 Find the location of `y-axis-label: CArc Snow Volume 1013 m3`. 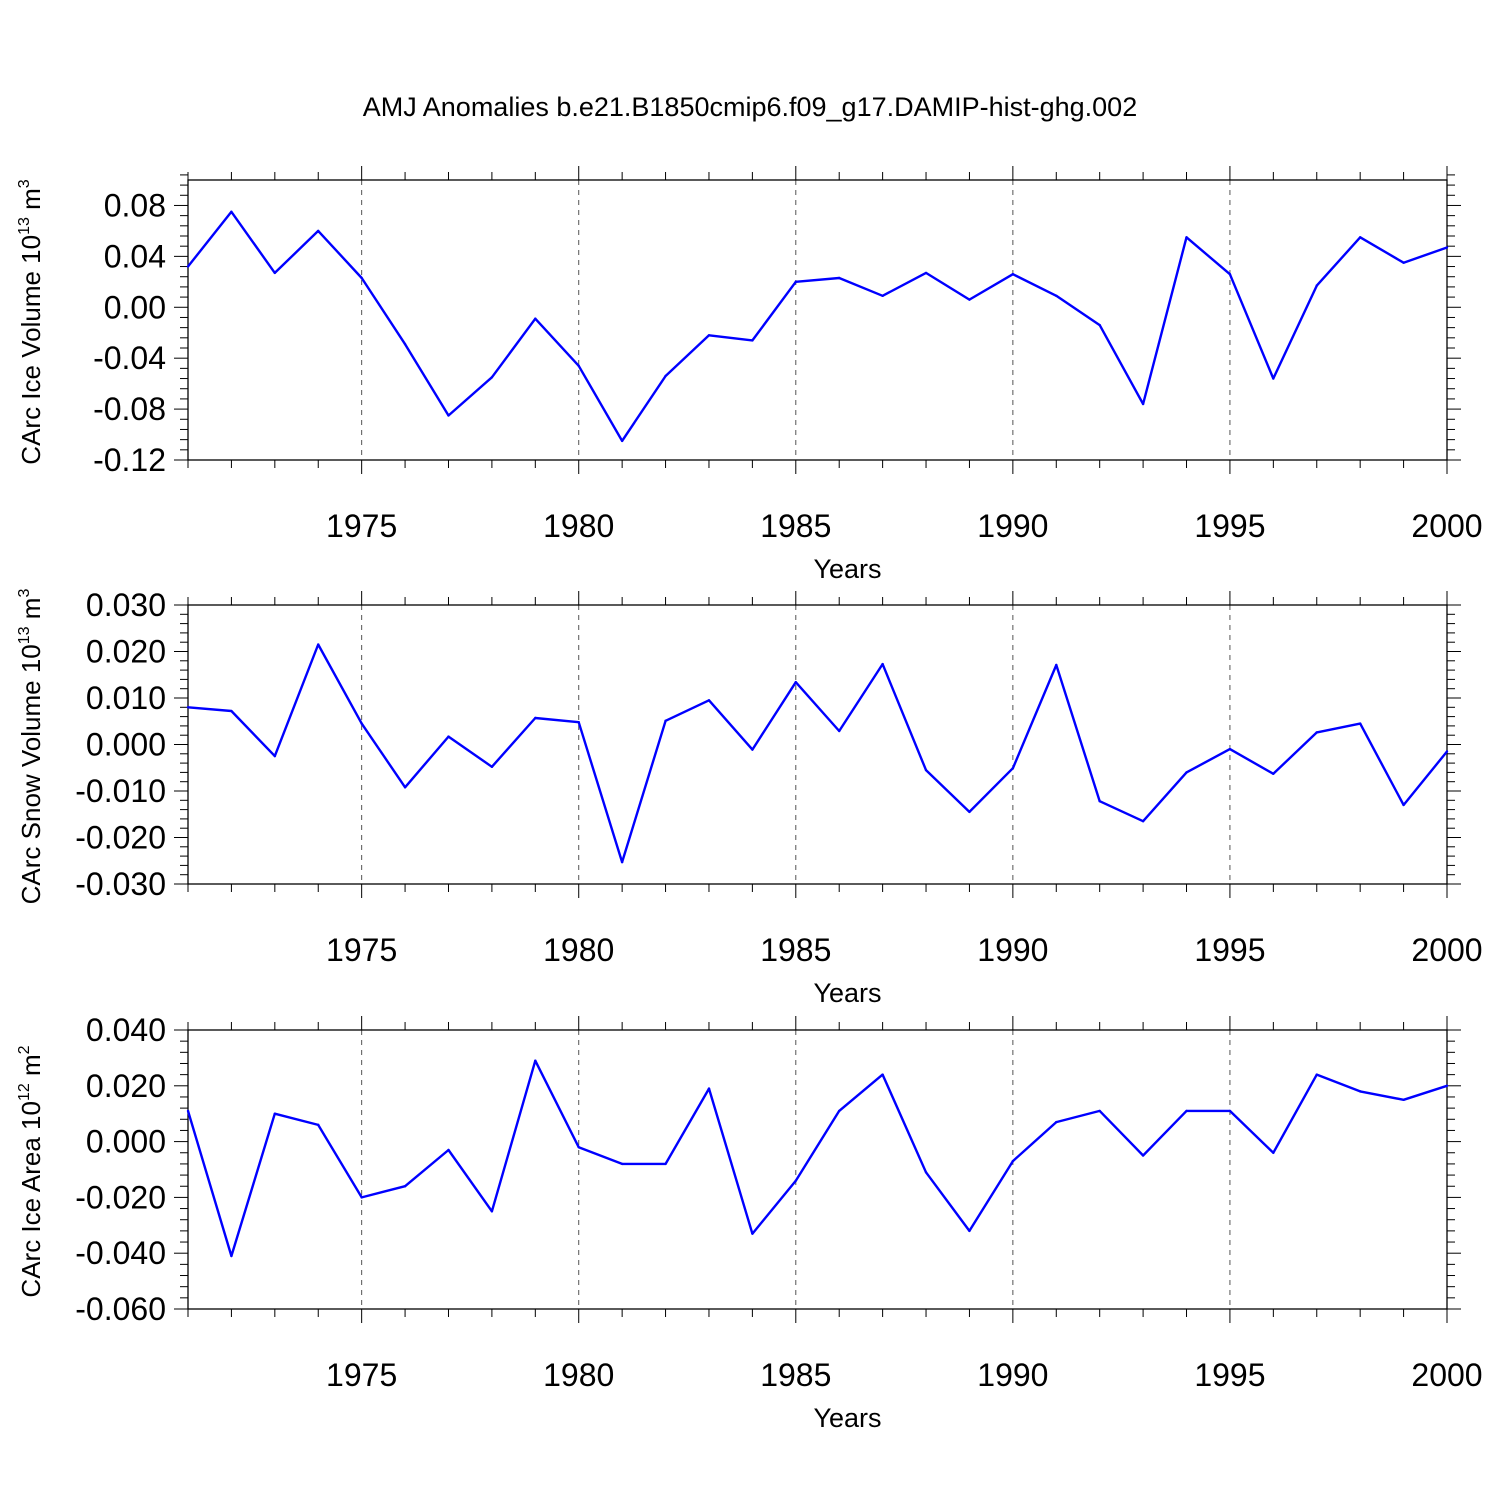

y-axis-label: CArc Snow Volume 1013 m3 is located at coordinates (31, 747).